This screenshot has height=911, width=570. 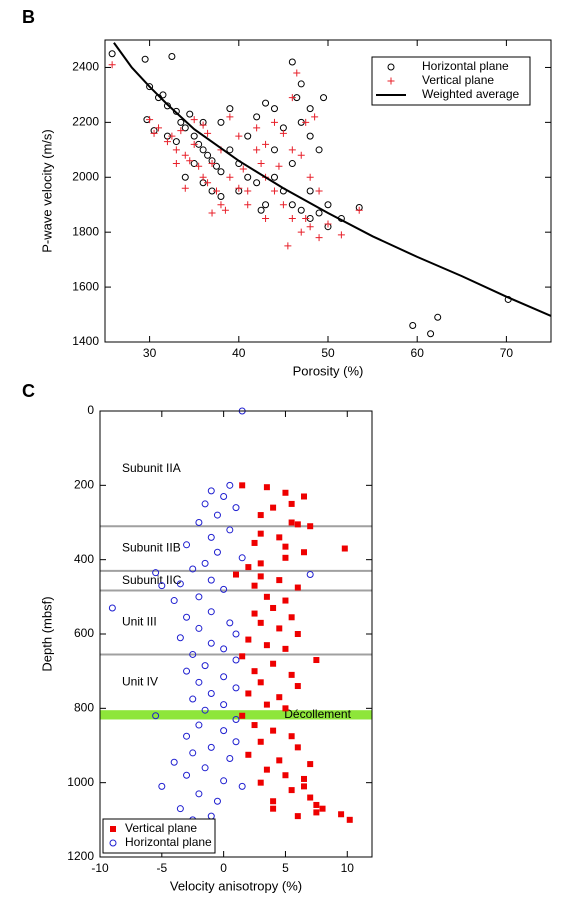 What do you see at coordinates (418, 353) in the screenshot?
I see `x-tick-label: 60` at bounding box center [418, 353].